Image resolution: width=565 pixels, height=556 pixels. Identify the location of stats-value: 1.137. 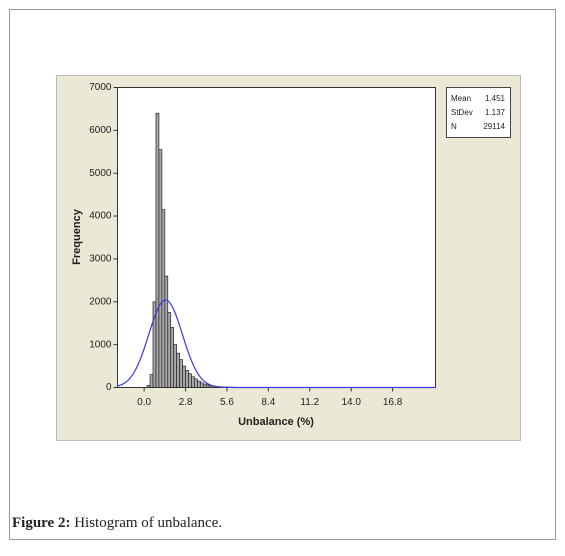
(495, 112).